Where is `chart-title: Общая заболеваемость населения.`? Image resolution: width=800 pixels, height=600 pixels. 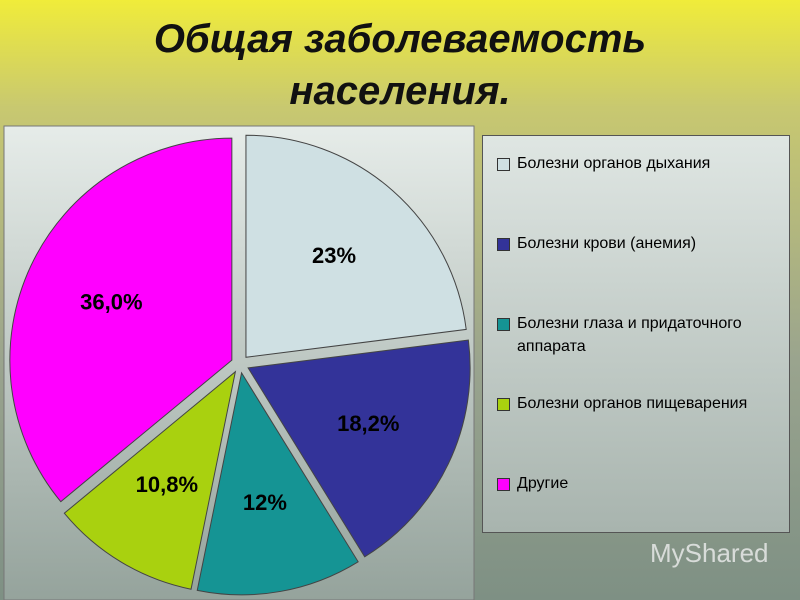
chart-title: Общая заболеваемость населения. is located at coordinates (400, 65).